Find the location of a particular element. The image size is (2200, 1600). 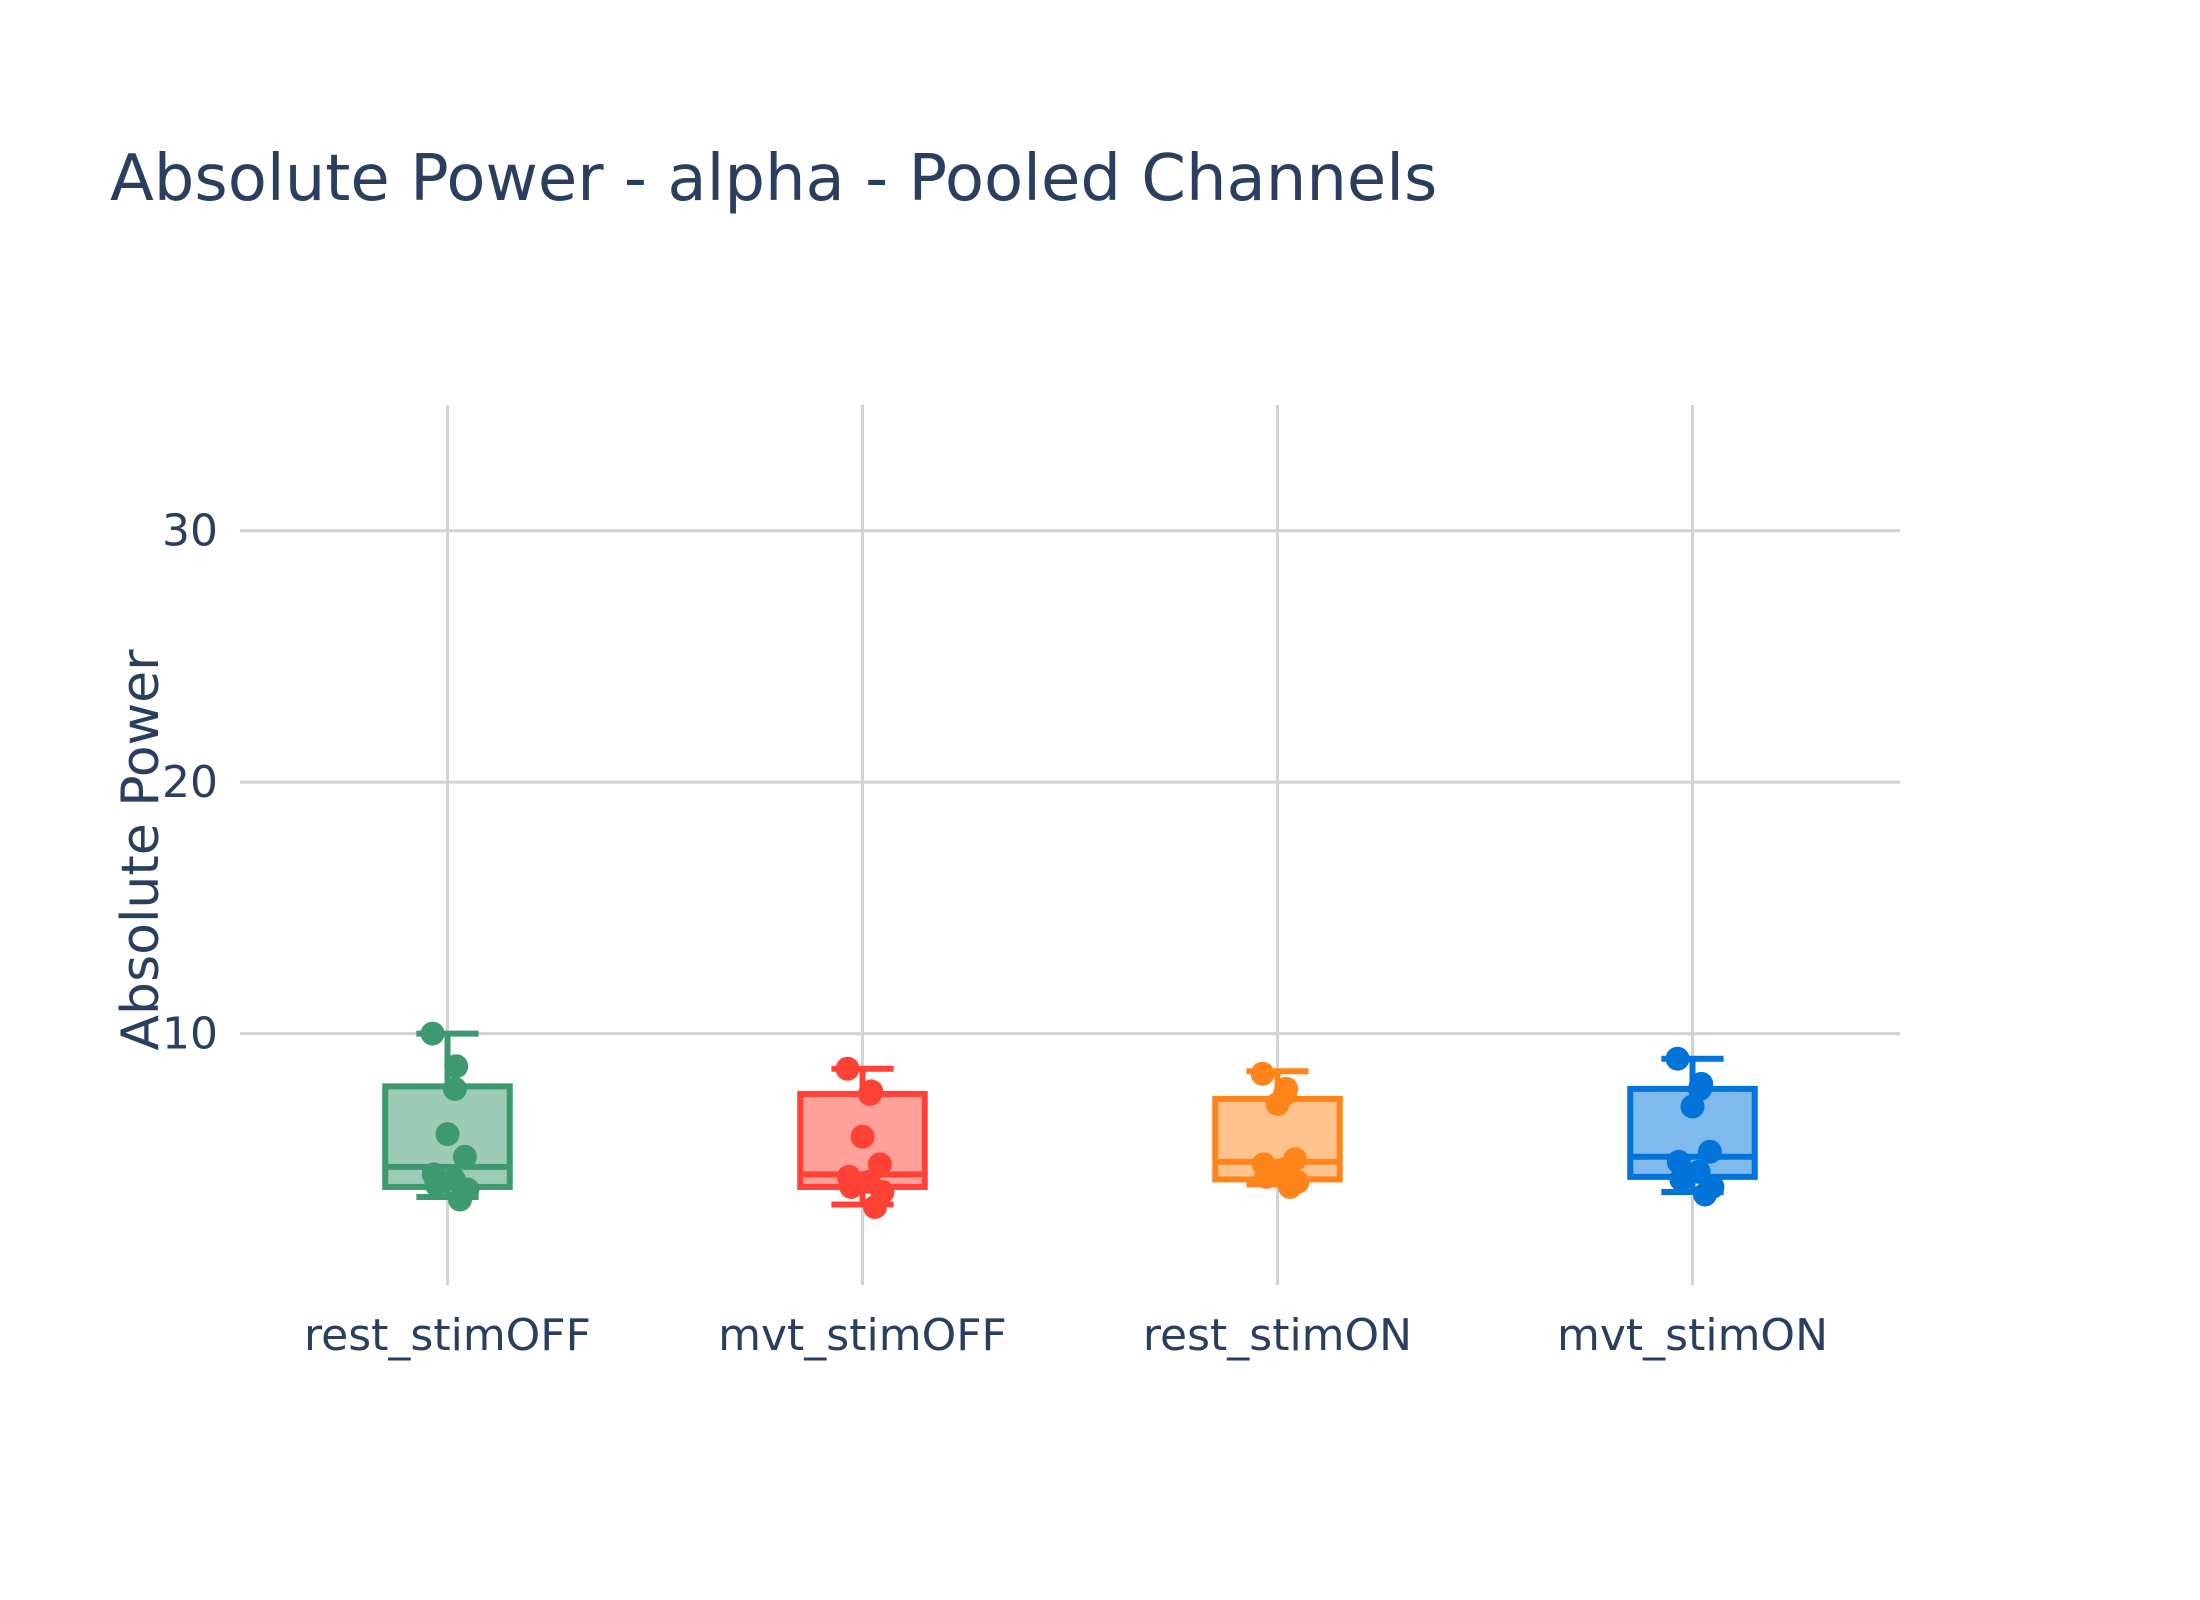

box-mvt_stimON is located at coordinates (1692, 1126).